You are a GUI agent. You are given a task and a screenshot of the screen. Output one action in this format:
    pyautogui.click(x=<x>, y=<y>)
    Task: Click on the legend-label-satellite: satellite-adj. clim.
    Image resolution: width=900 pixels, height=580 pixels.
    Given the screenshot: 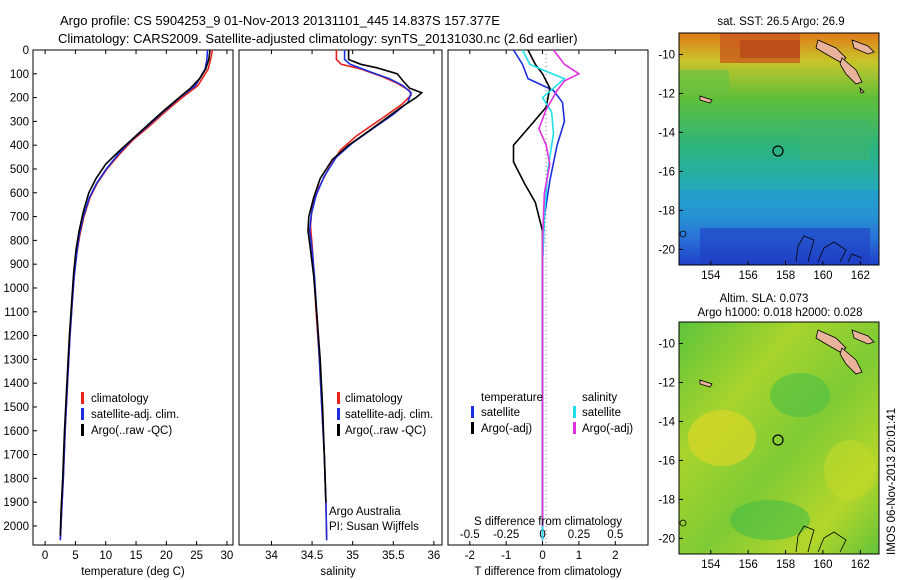 What is the action you would take?
    pyautogui.click(x=135, y=415)
    